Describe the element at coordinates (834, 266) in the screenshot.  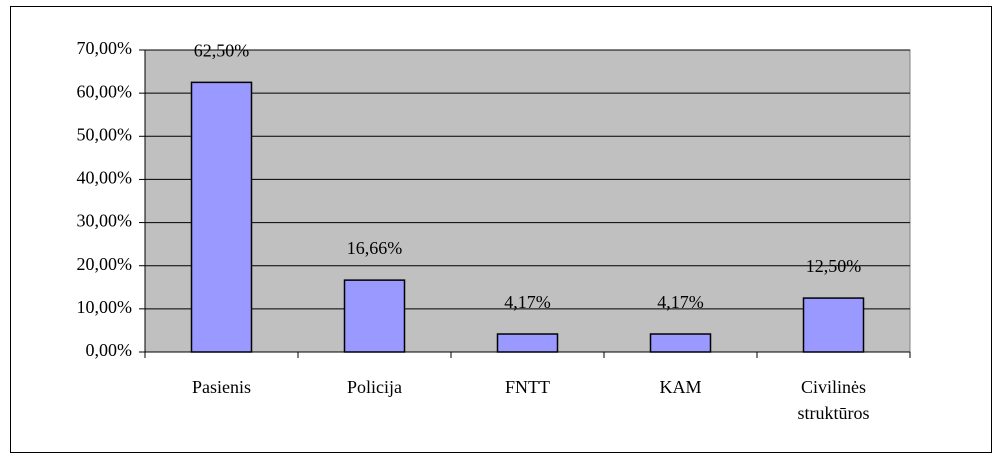
I see `value-label: 12,50%` at that location.